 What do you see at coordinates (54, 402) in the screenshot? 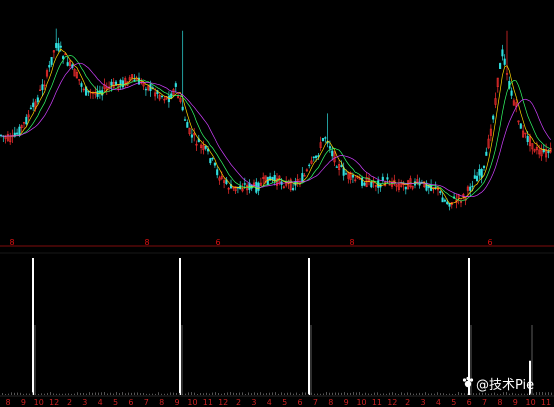
I see `time-tick-label: 12` at bounding box center [54, 402].